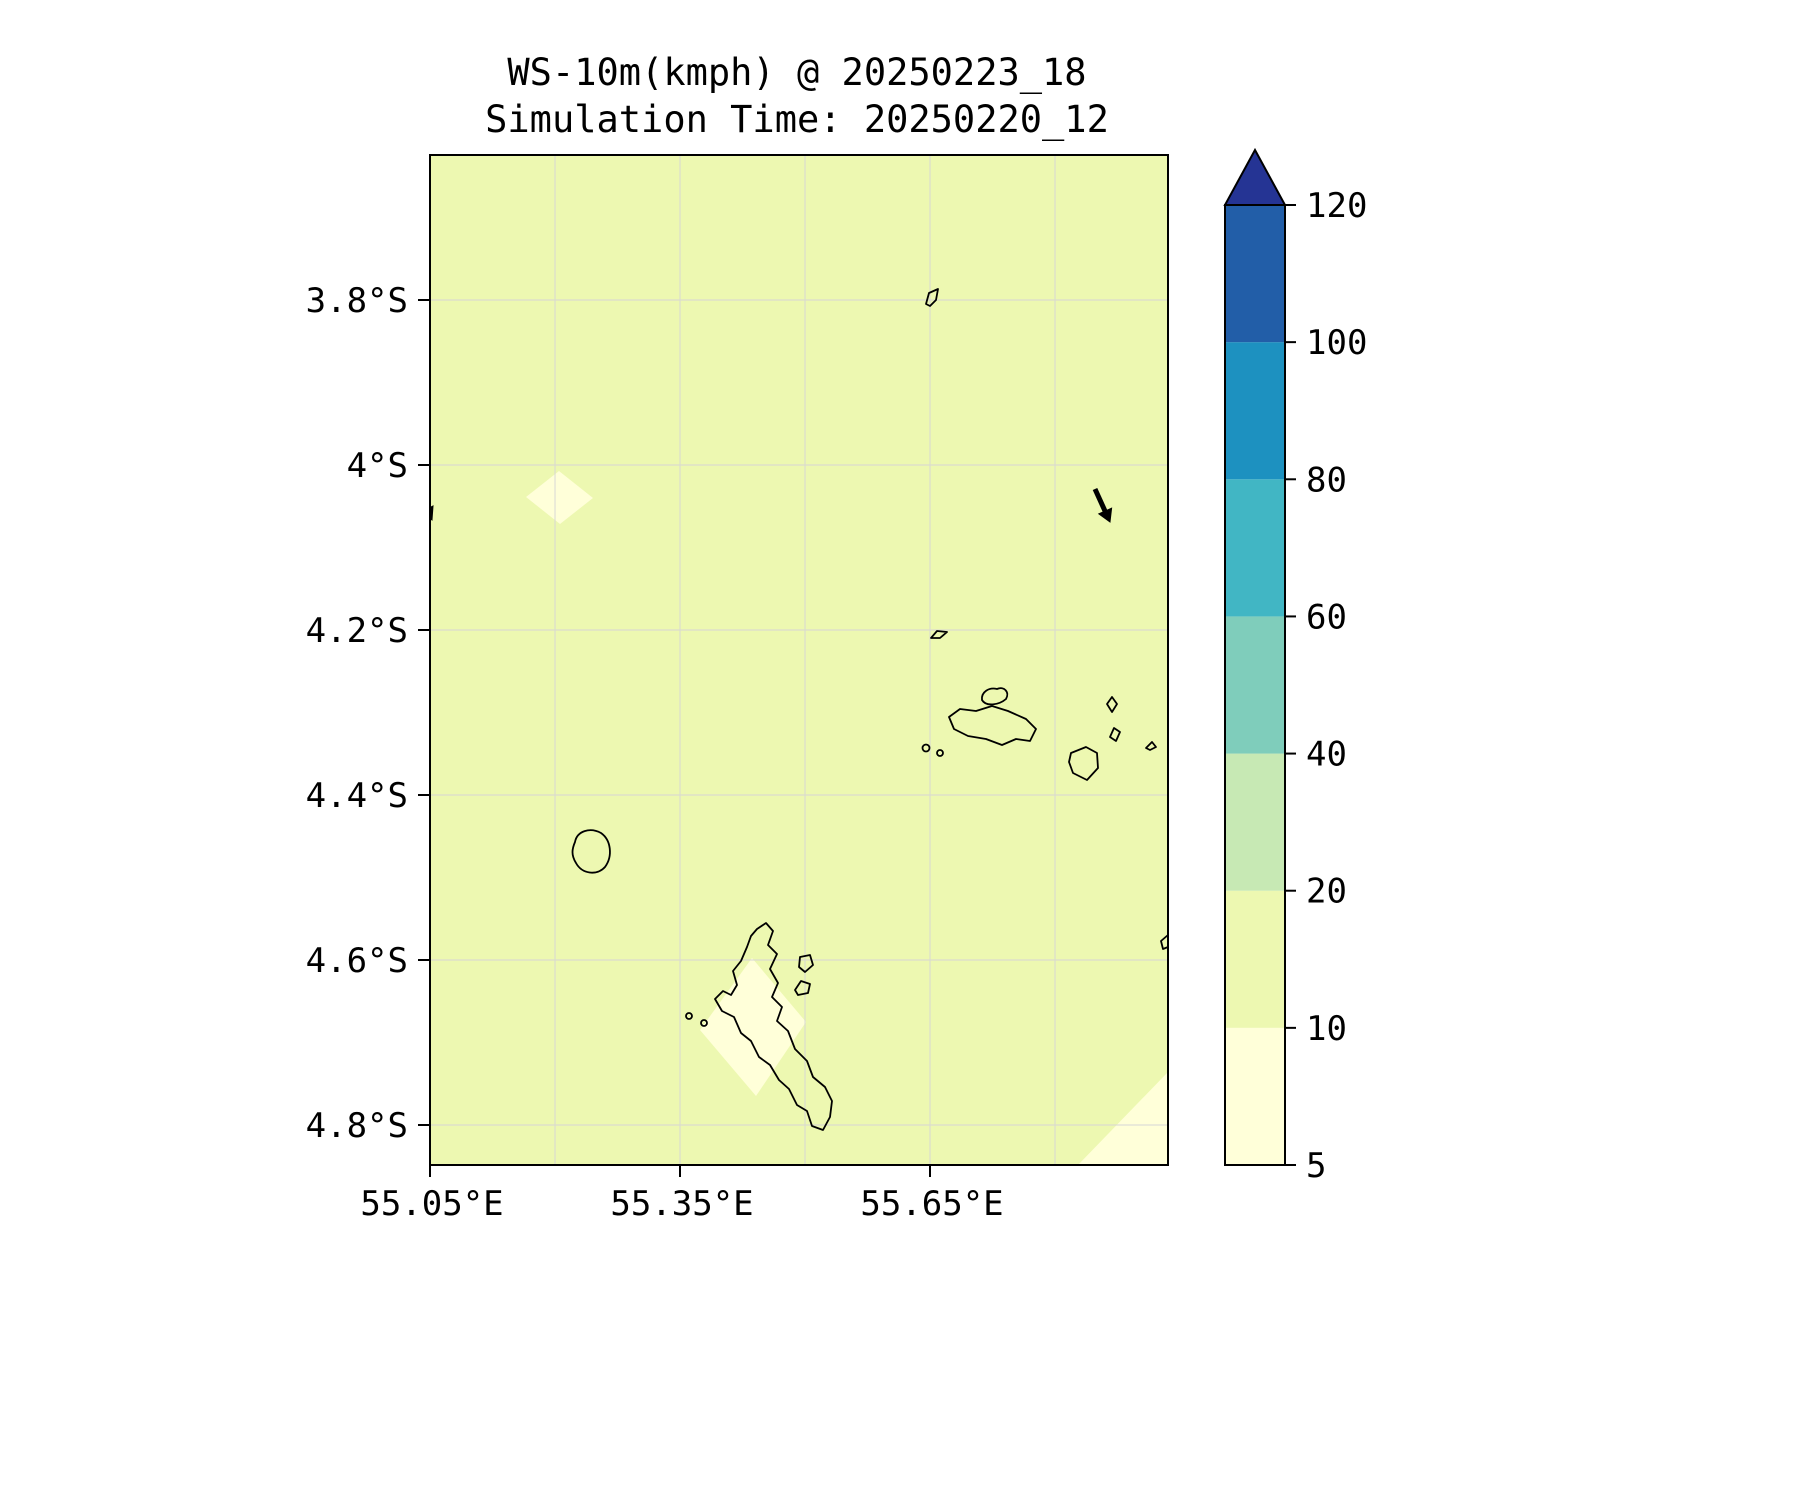 This screenshot has height=1504, width=1800. I want to click on coastline-la-digue, so click(1083, 763).